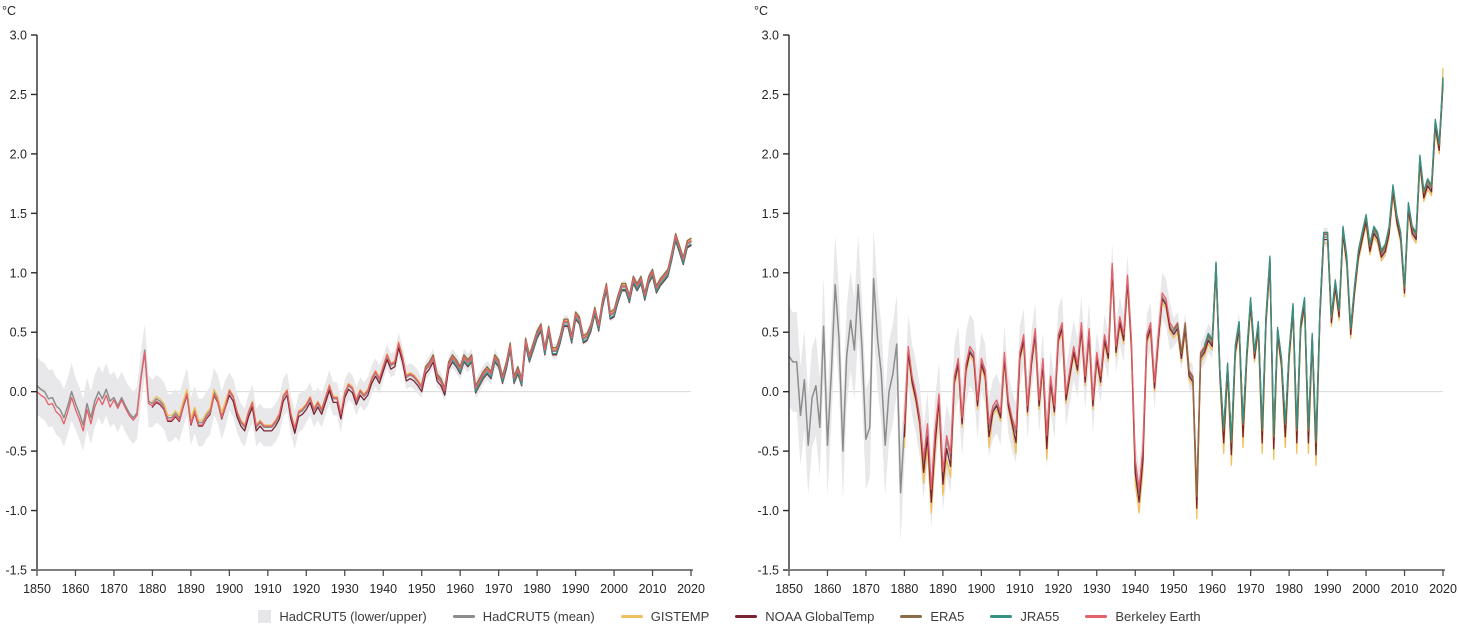 This screenshot has width=1459, height=629. I want to click on legend-item-gistemp: GISTEMP, so click(665, 616).